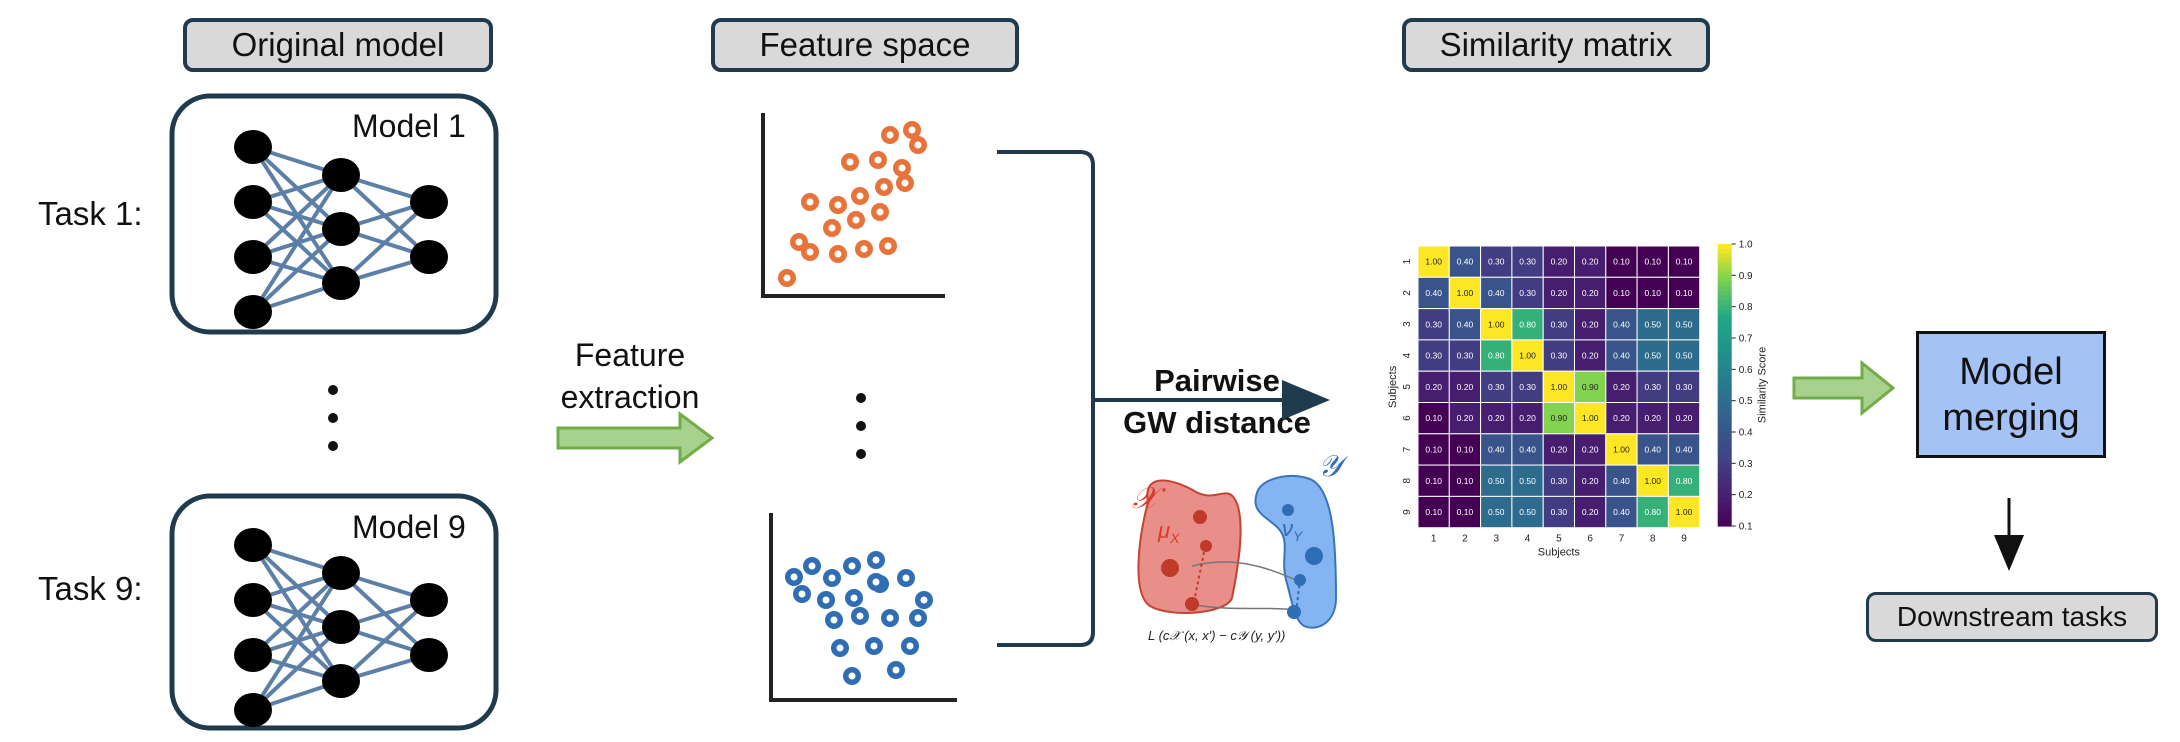  What do you see at coordinates (1590, 539) in the screenshot?
I see `heatmap-x-tick: 6` at bounding box center [1590, 539].